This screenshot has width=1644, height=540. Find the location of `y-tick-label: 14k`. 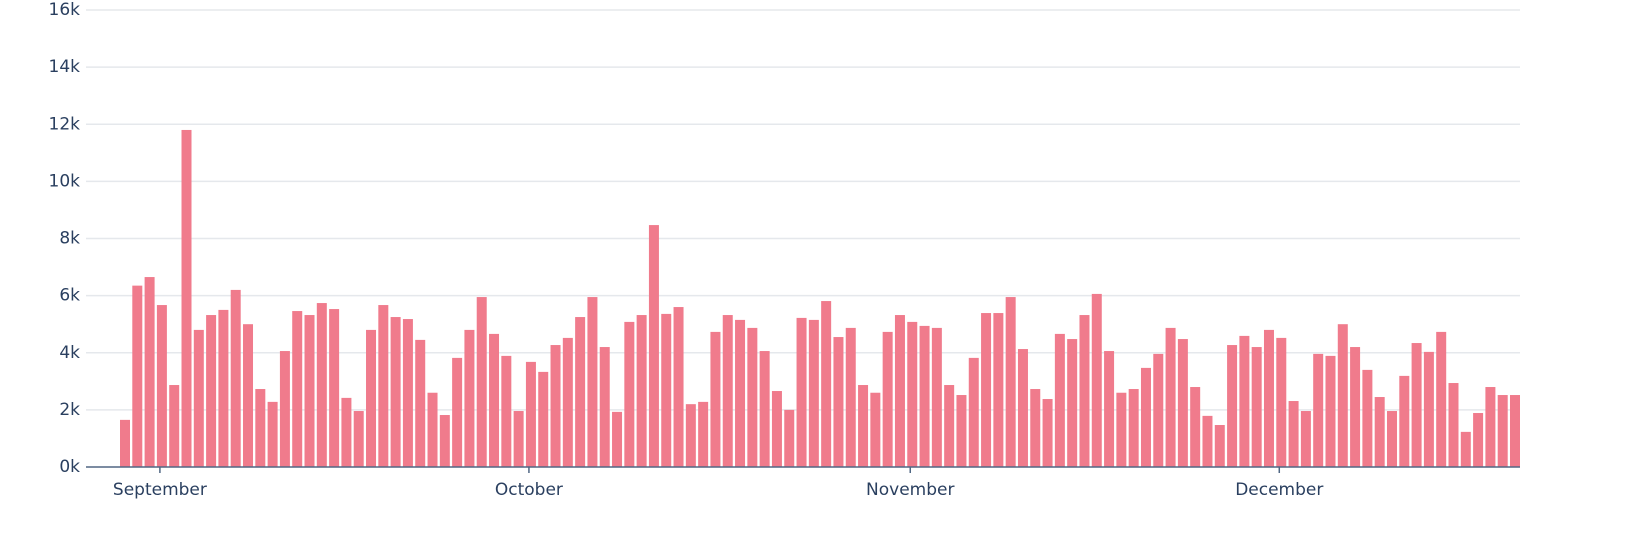

y-tick-label: 14k is located at coordinates (65, 67).